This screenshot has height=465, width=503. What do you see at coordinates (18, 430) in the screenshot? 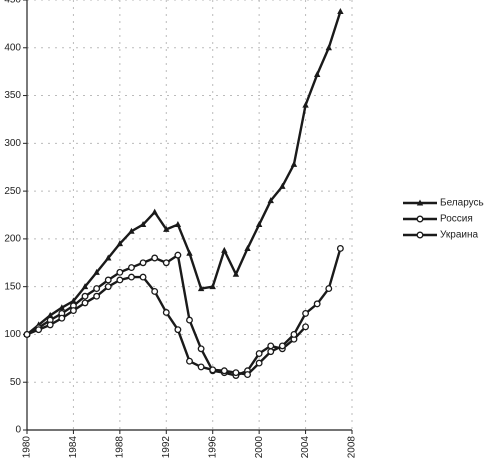
I see `y-tick-label: 0` at bounding box center [18, 430].